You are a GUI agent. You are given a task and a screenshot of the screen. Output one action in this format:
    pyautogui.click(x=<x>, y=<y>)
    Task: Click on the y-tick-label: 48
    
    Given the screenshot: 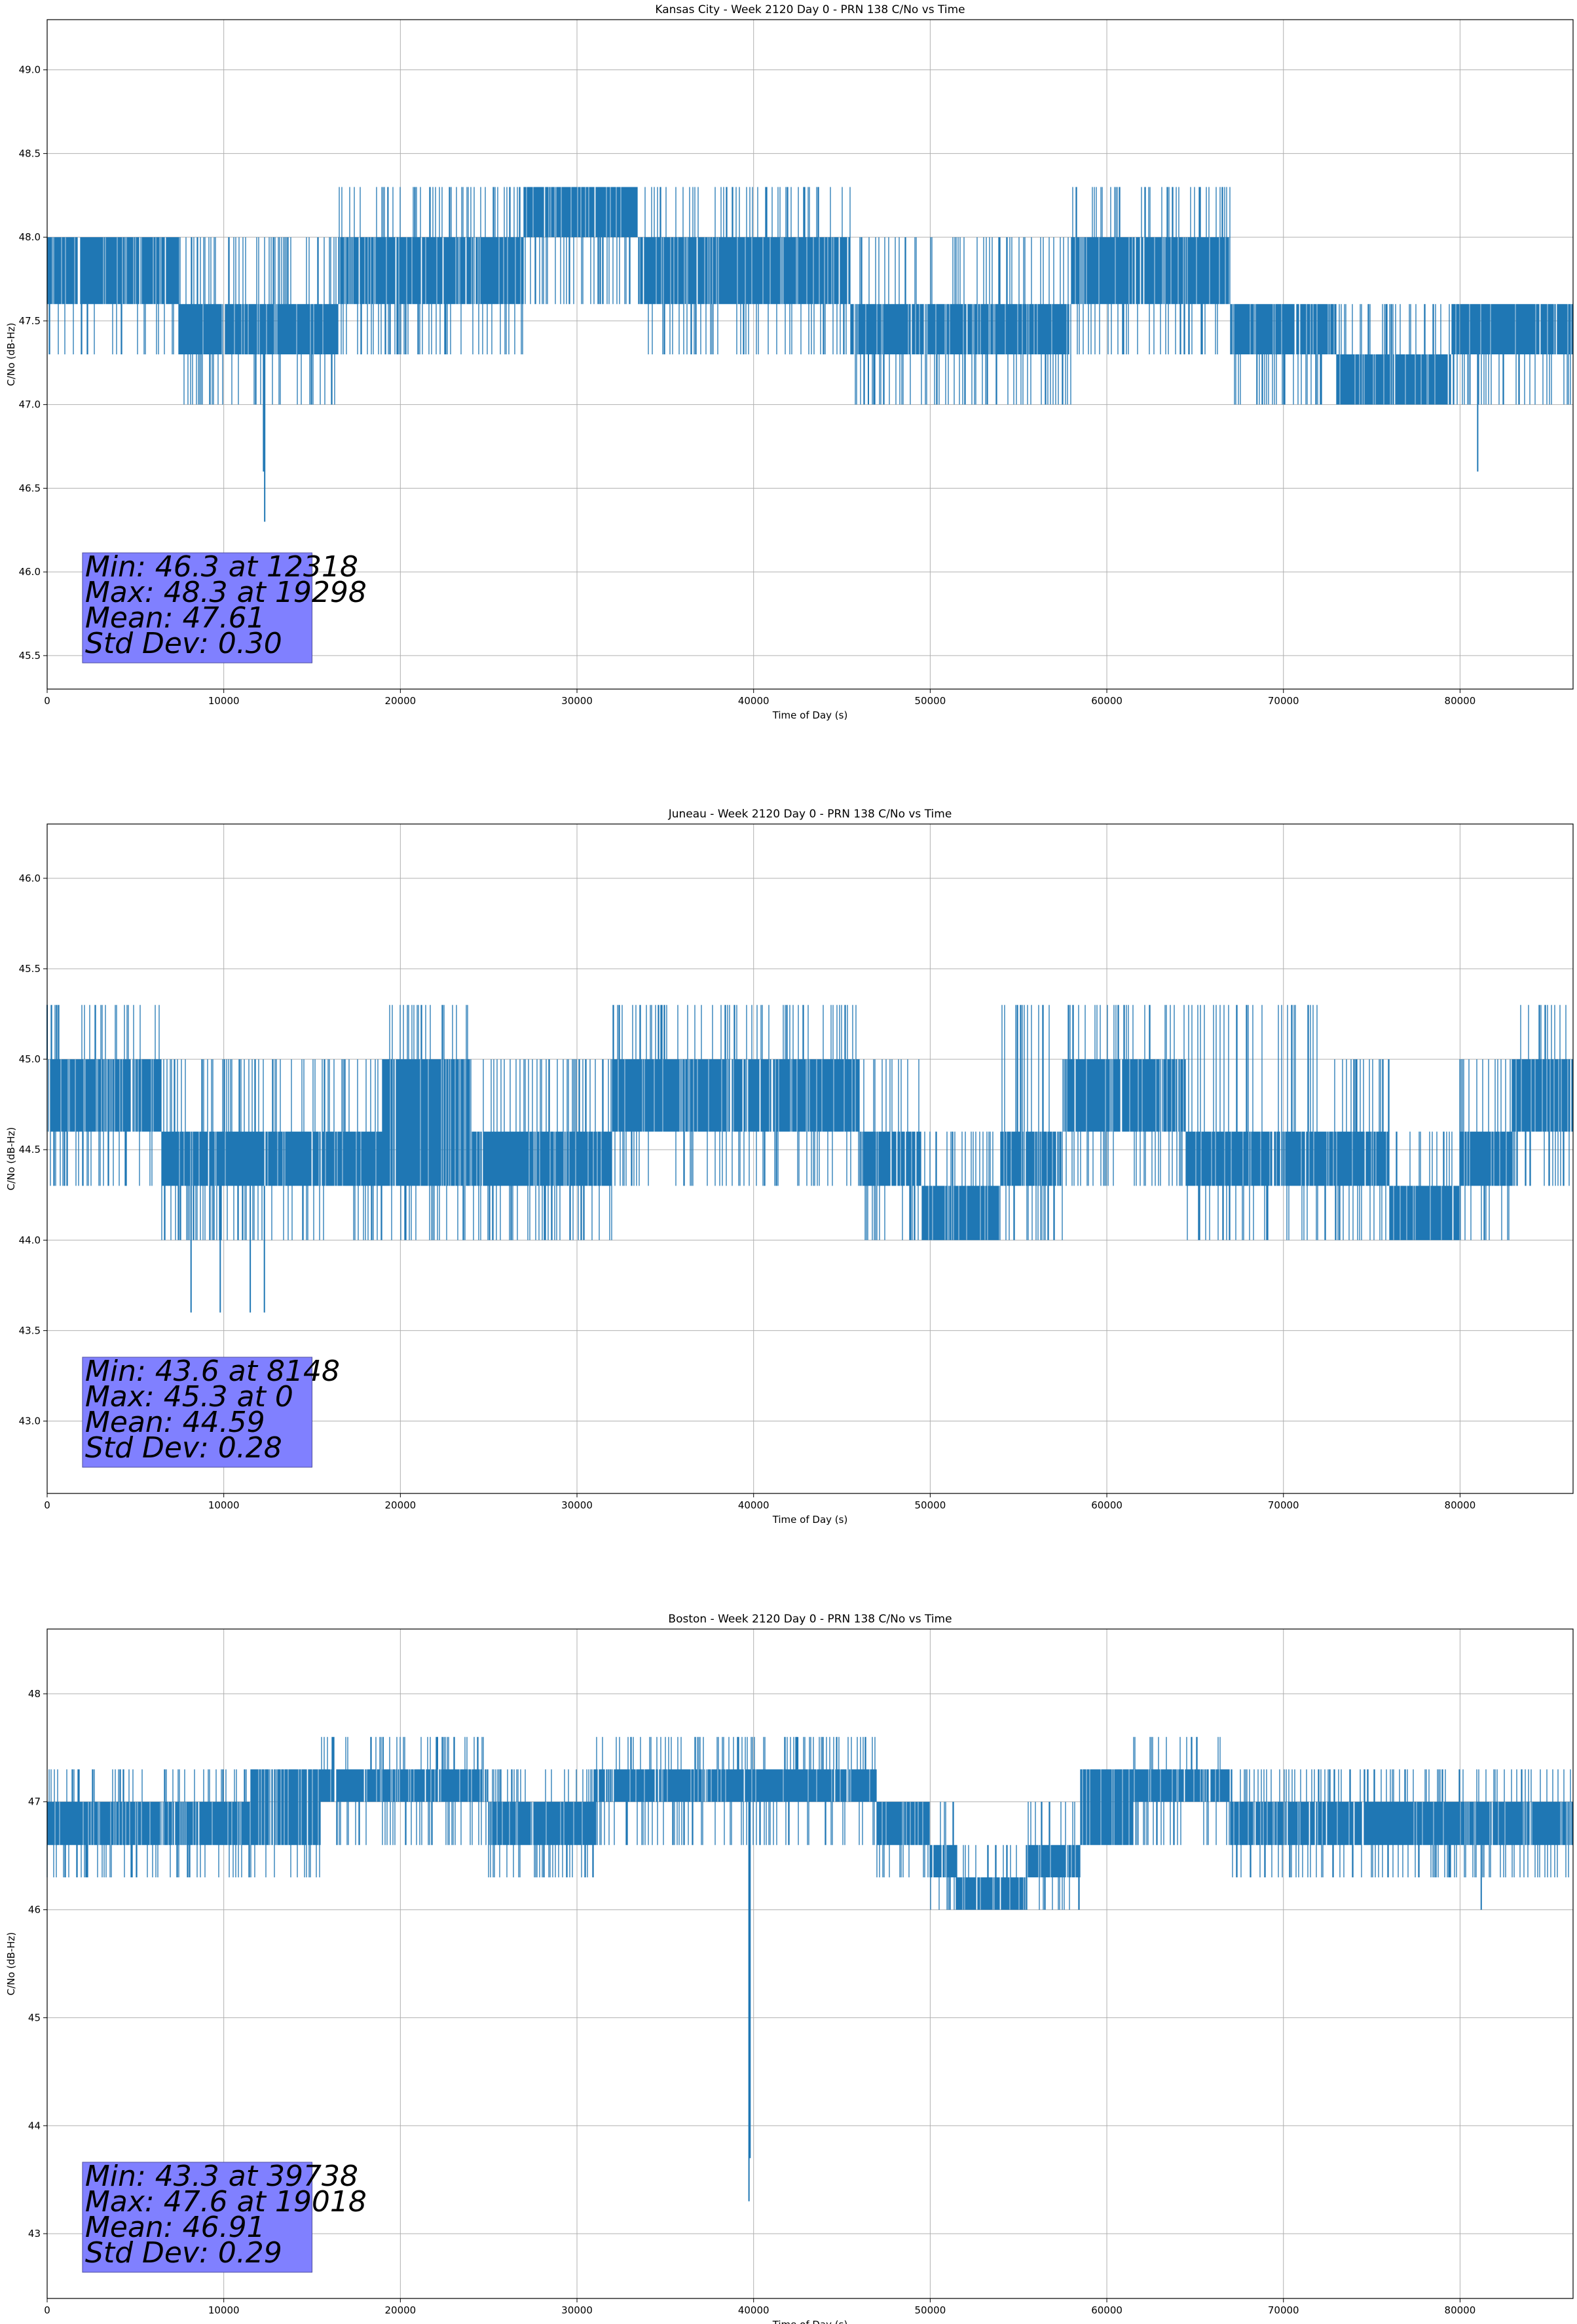 What is the action you would take?
    pyautogui.click(x=34, y=1694)
    